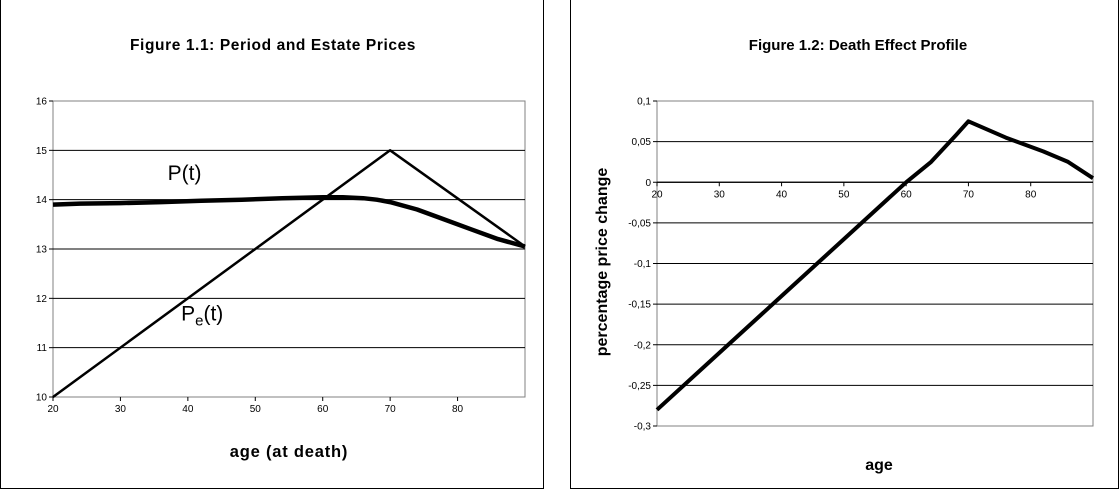 This screenshot has width=1119, height=489. What do you see at coordinates (273, 45) in the screenshot?
I see `chart-title: Figure 1.1: Period and Estate Prices` at bounding box center [273, 45].